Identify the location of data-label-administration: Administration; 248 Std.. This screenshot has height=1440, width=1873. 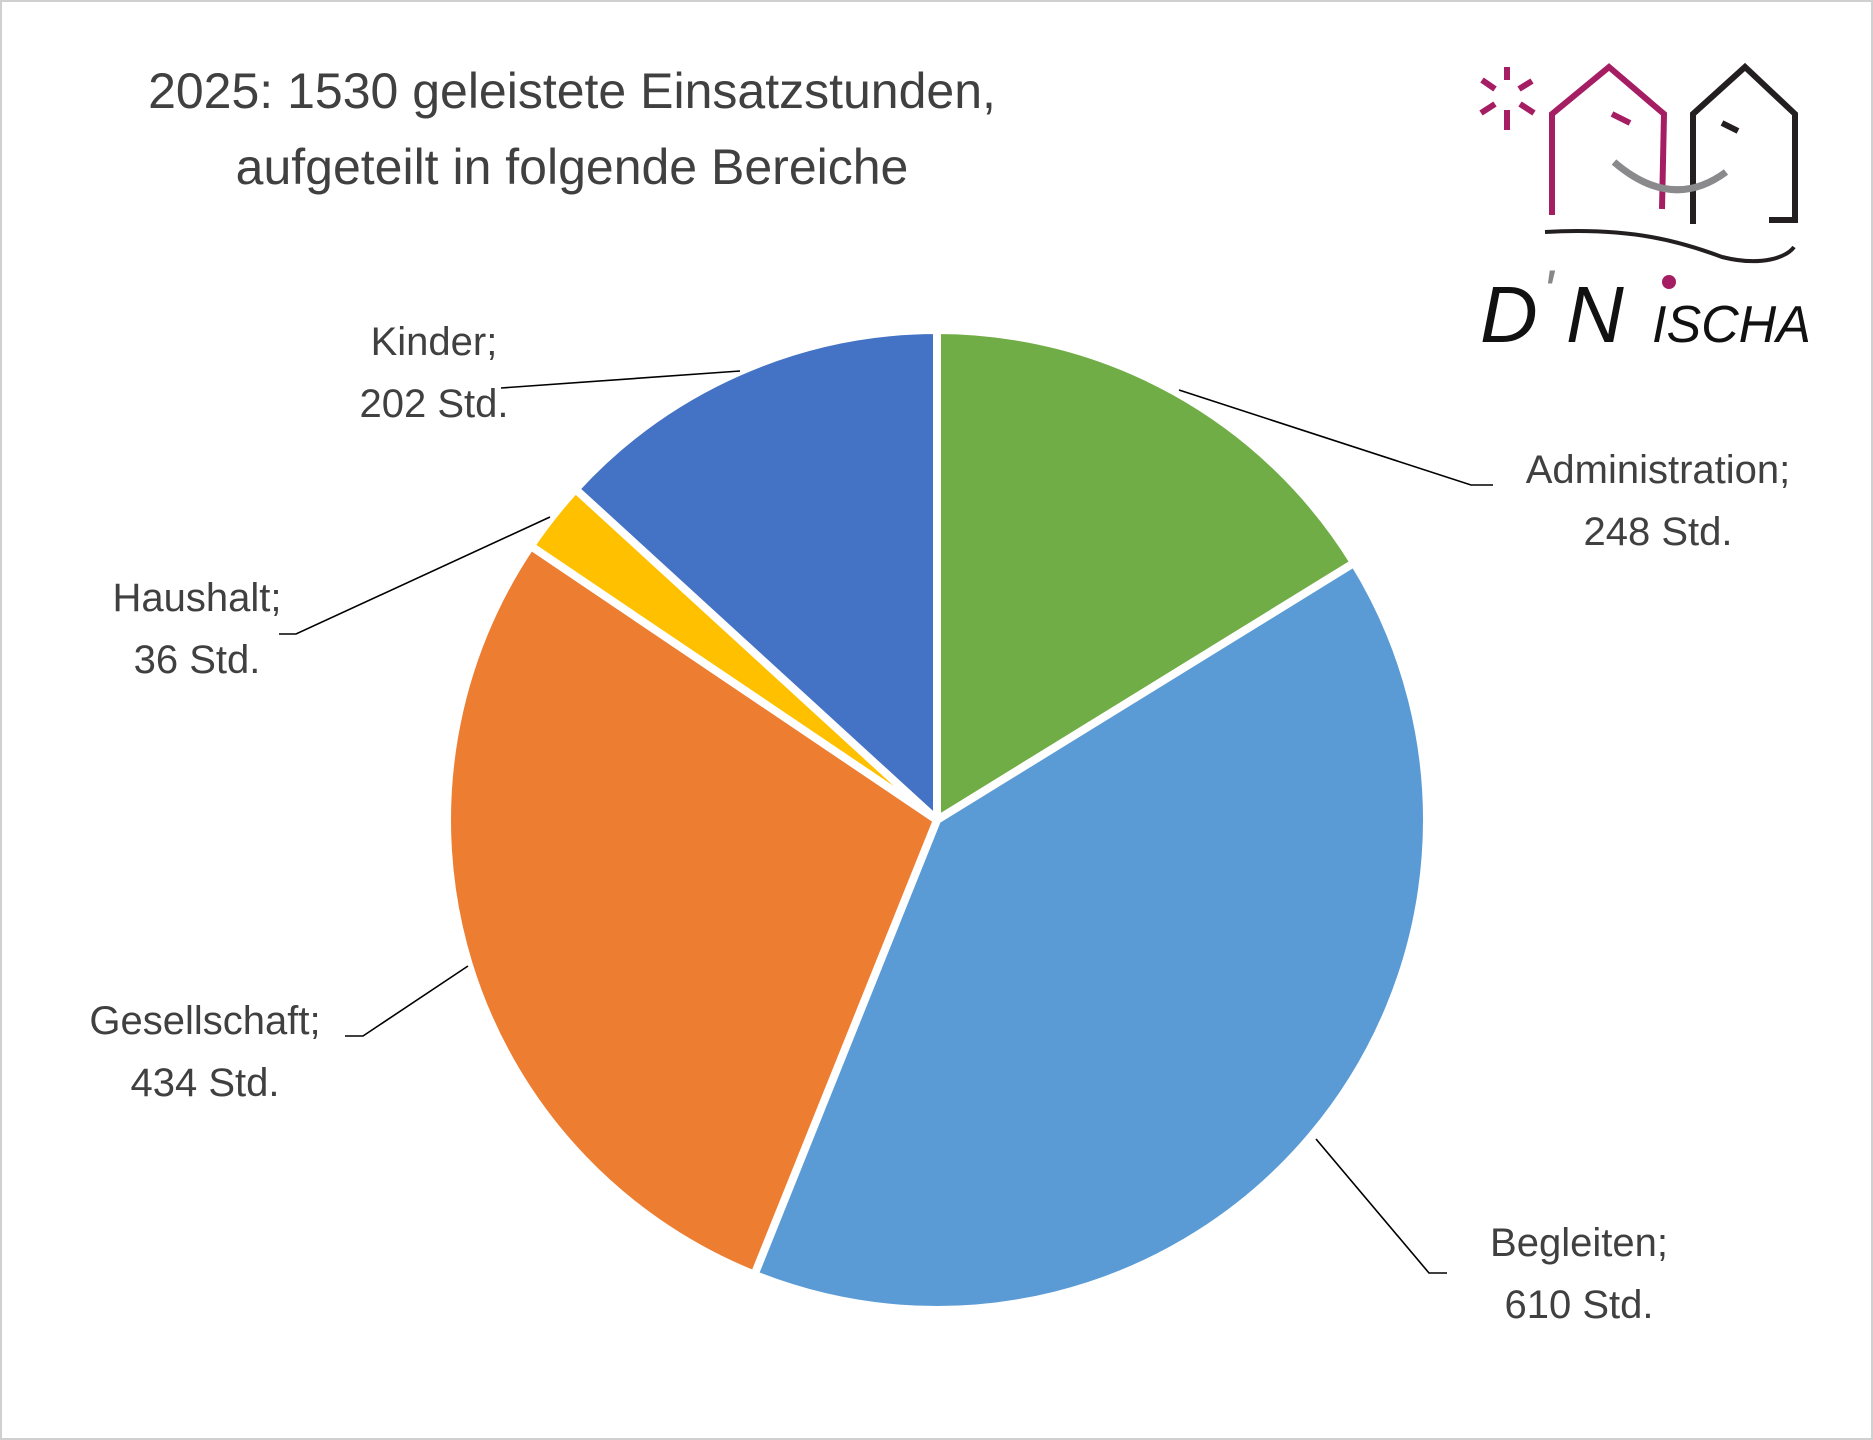
(1658, 501).